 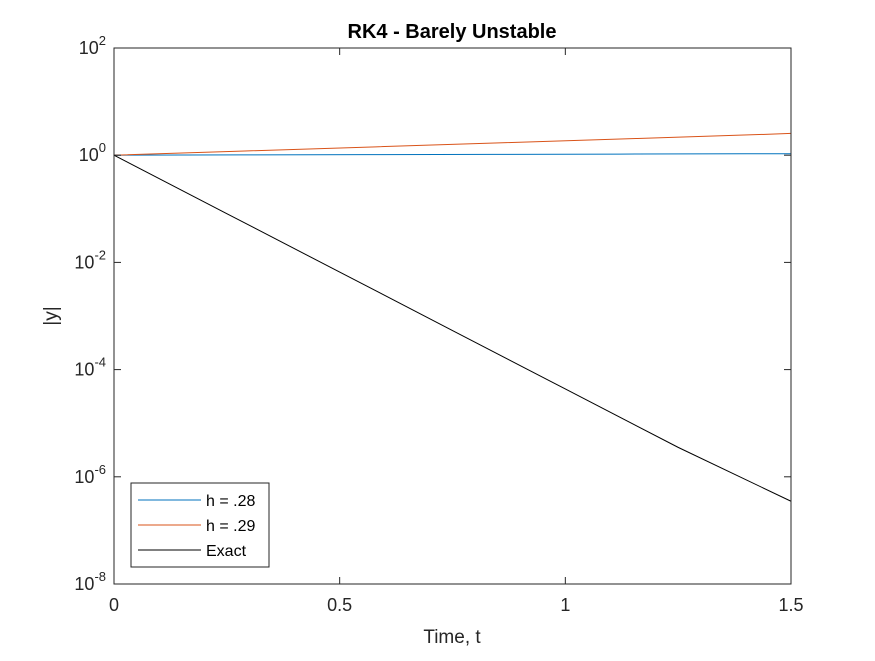 What do you see at coordinates (200, 525) in the screenshot?
I see `legend: h = .28 h = .29 Exact` at bounding box center [200, 525].